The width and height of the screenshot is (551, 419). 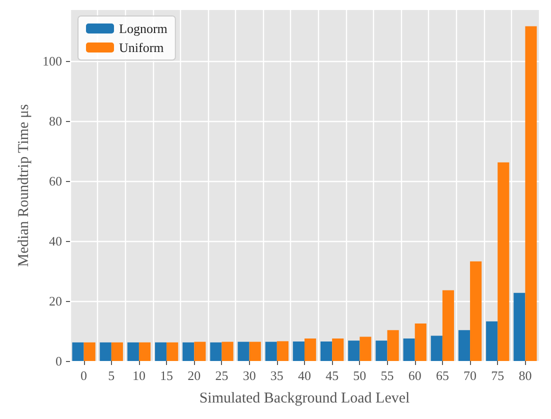 I want to click on y-tick-label: 40, so click(x=55, y=241).